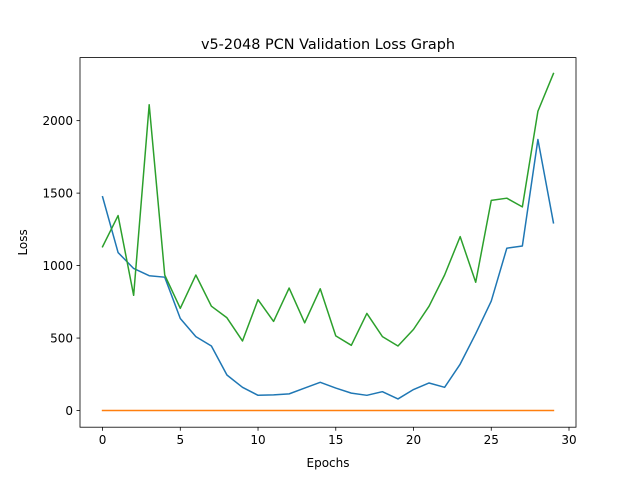 The height and width of the screenshot is (480, 640). I want to click on x-tick-label: 0, so click(103, 440).